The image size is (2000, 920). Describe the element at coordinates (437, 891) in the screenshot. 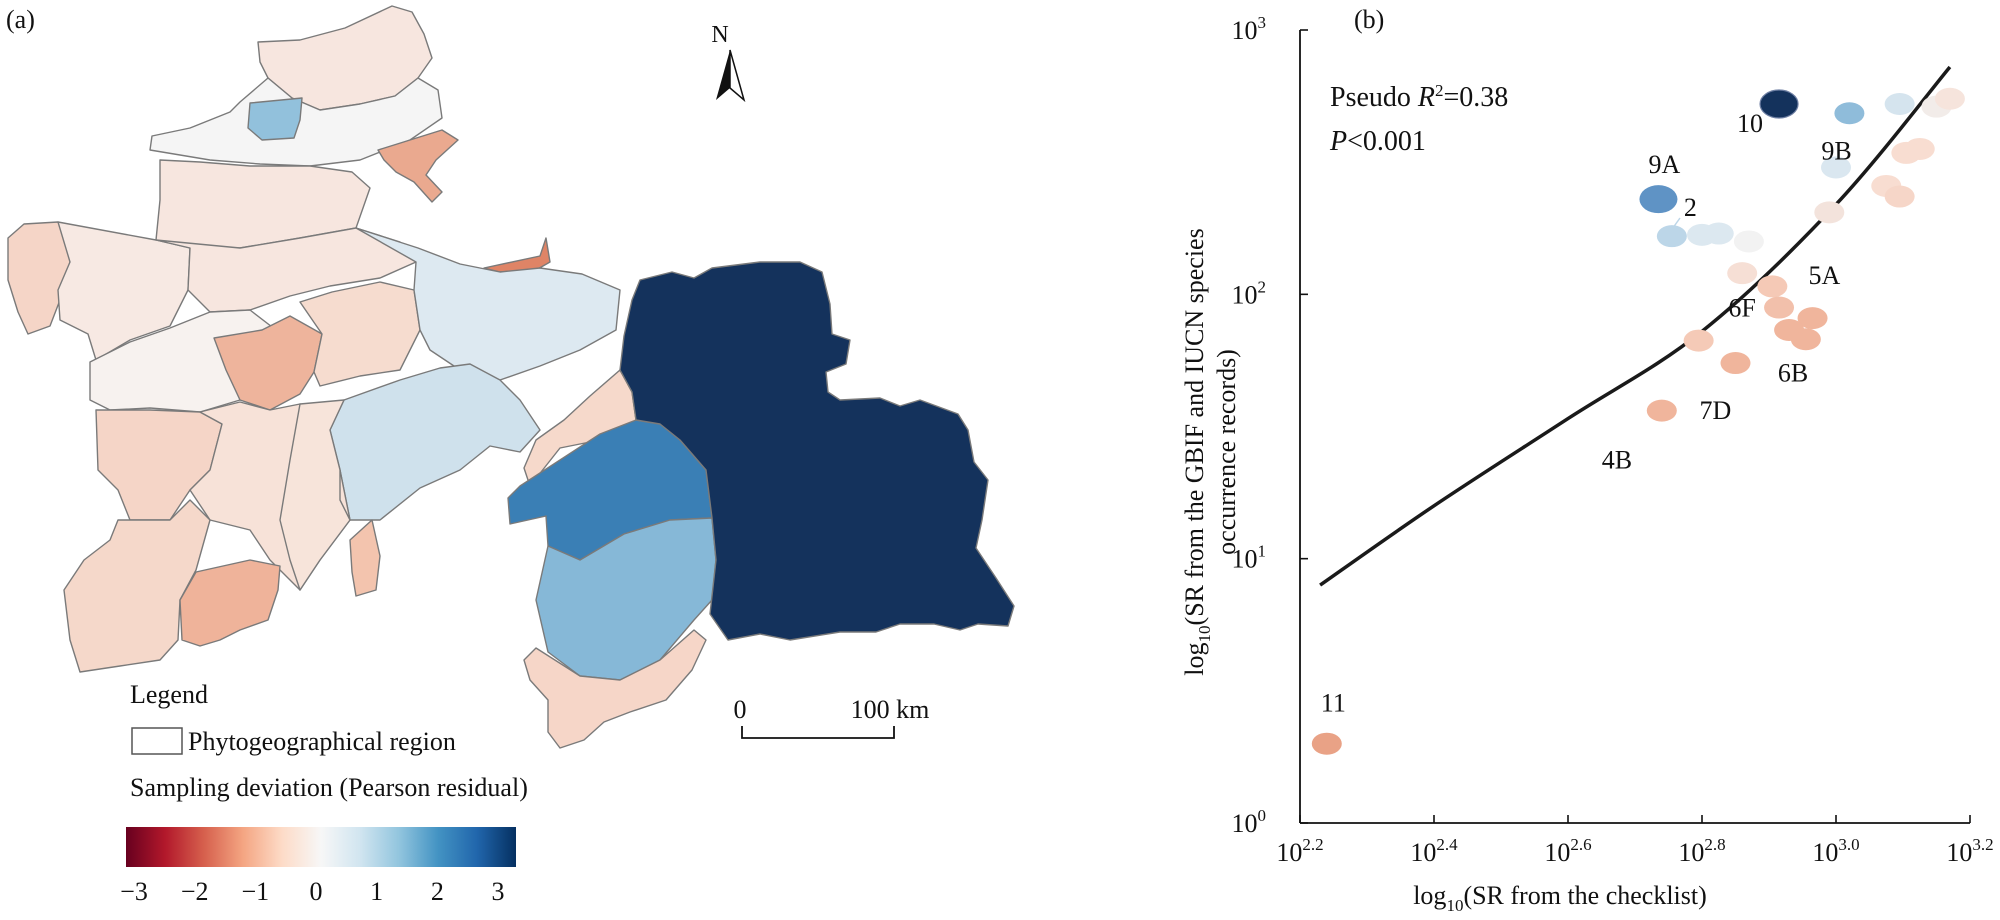

I see `colorbar-tick-label: 2` at that location.